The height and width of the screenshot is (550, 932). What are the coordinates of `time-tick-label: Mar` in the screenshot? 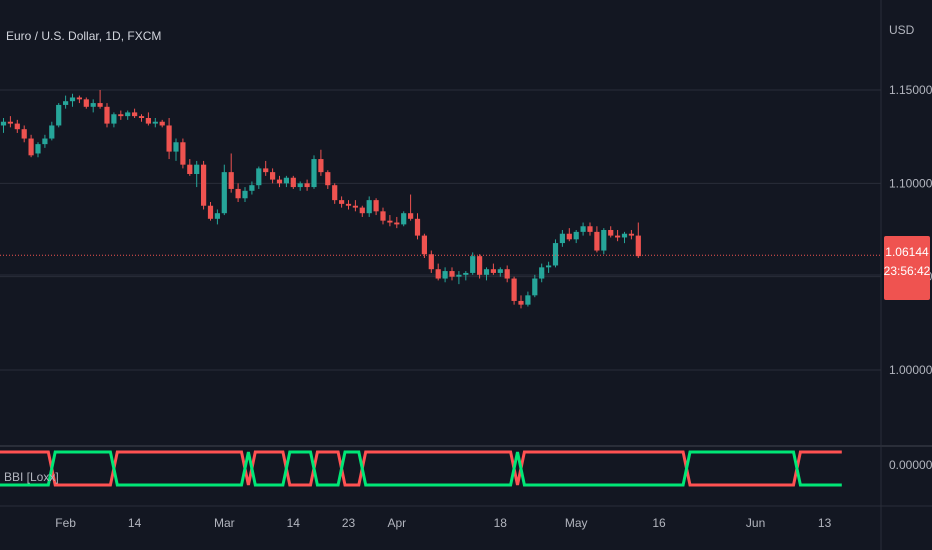 It's located at (224, 523).